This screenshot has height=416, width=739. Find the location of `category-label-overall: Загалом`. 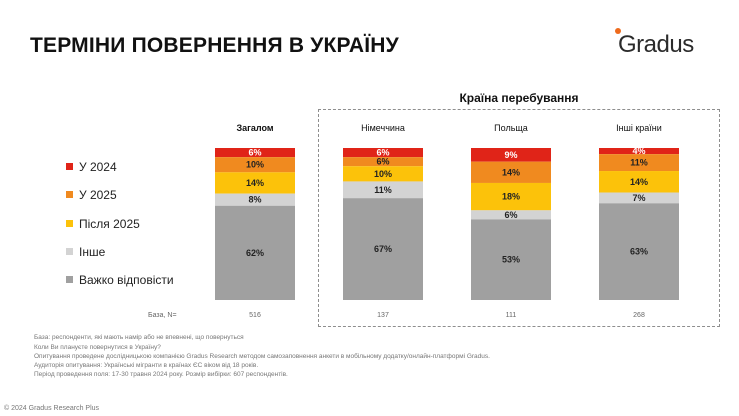

category-label-overall: Загалом is located at coordinates (255, 128).